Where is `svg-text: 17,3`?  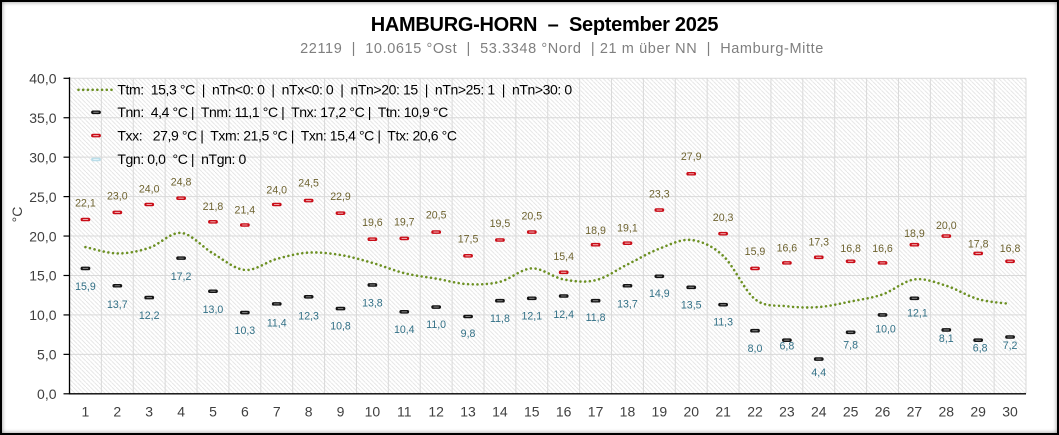
svg-text: 17,3 is located at coordinates (818, 242).